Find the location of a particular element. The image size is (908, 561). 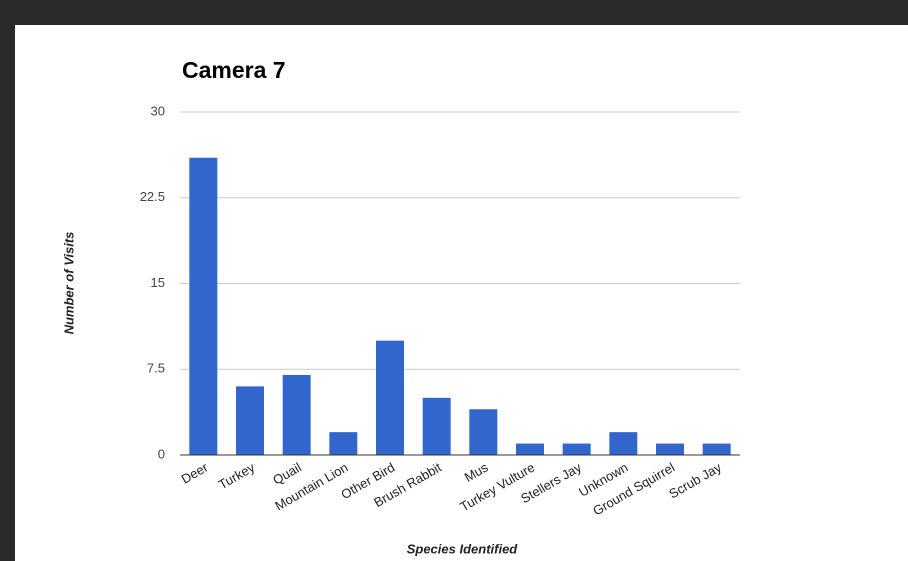

y-tick-label: 7.5 is located at coordinates (156, 368).